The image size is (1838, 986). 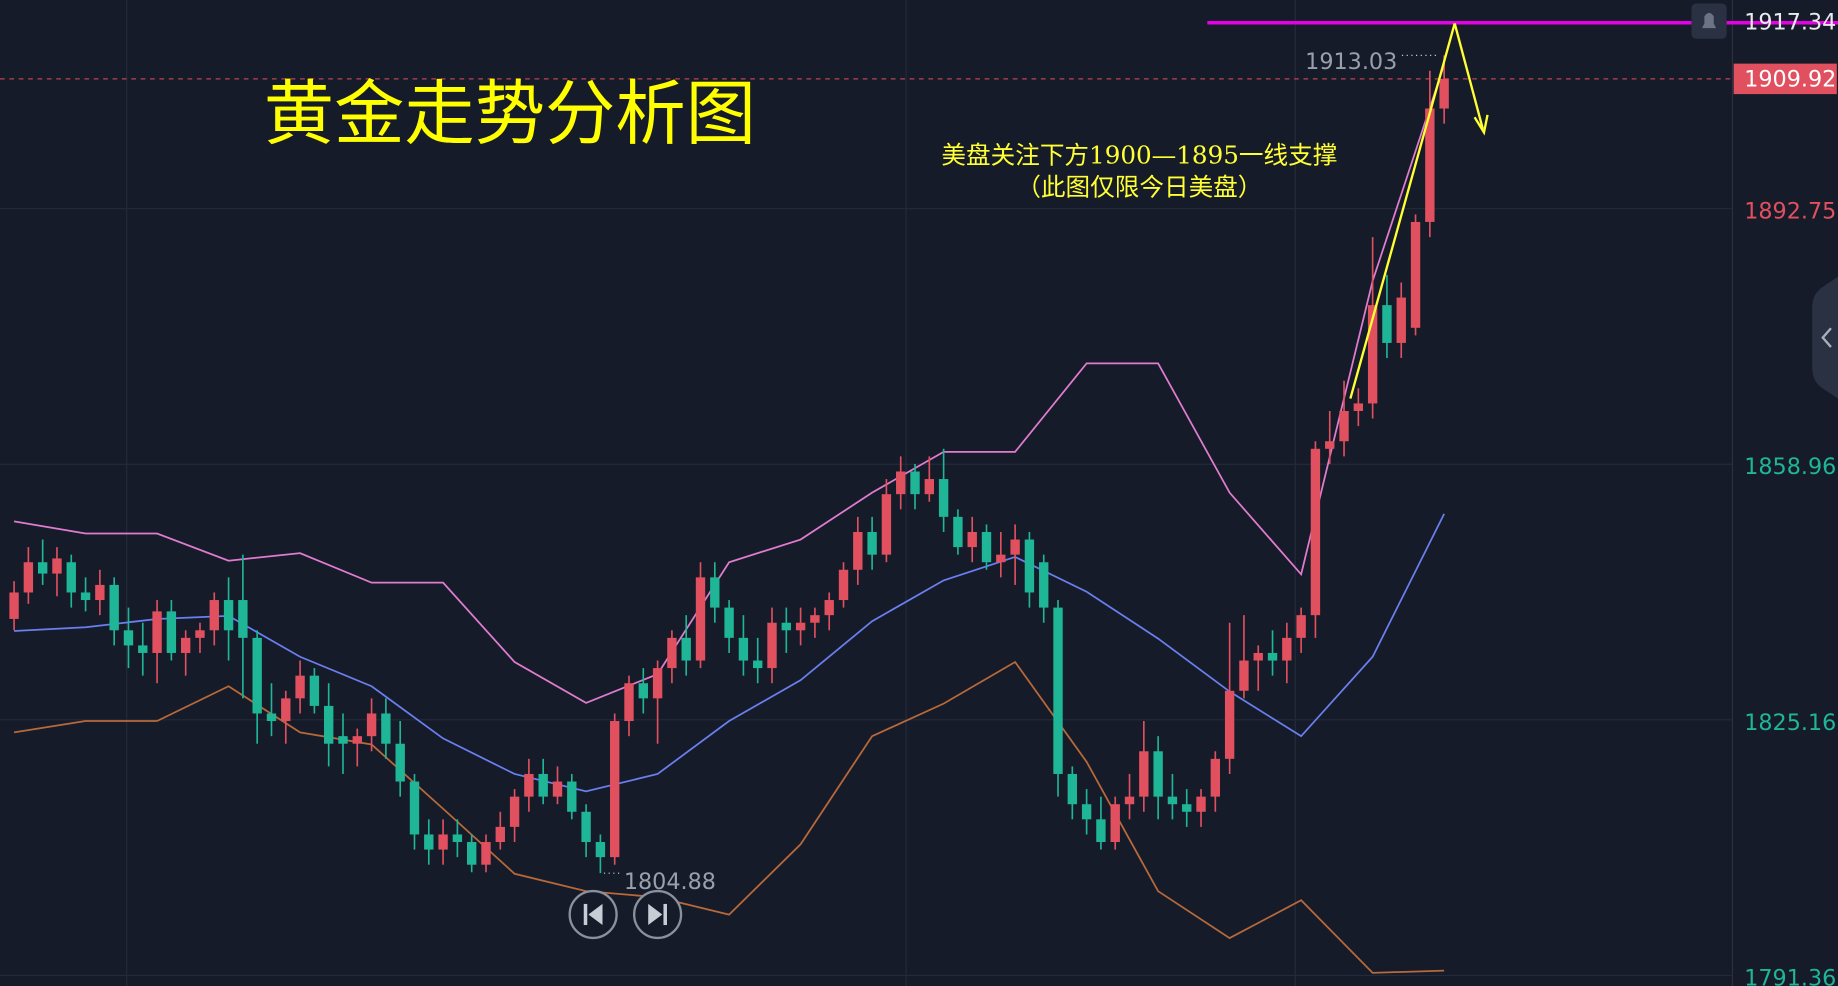 What do you see at coordinates (1419, 211) in the screenshot?
I see `trend-drawing` at bounding box center [1419, 211].